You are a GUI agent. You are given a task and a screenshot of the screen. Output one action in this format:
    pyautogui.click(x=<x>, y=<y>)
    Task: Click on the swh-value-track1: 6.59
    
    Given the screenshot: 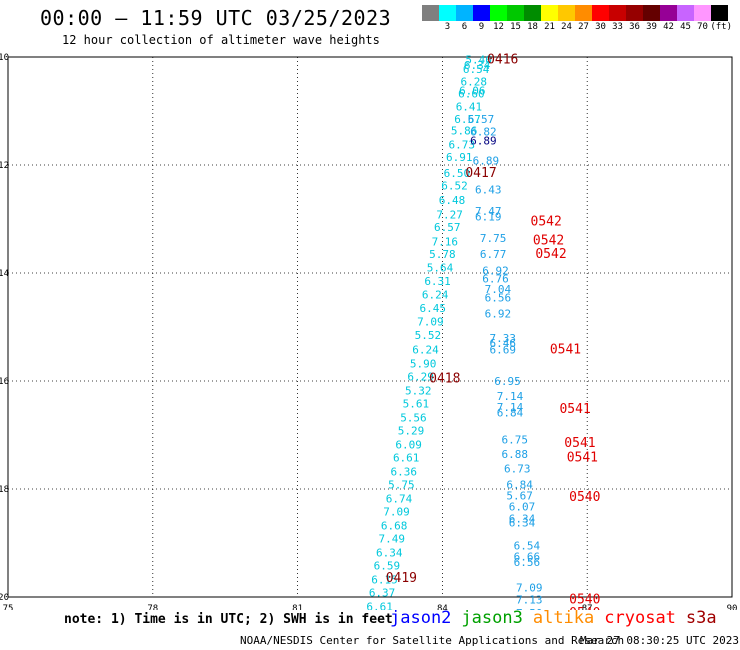 What is the action you would take?
    pyautogui.click(x=387, y=566)
    